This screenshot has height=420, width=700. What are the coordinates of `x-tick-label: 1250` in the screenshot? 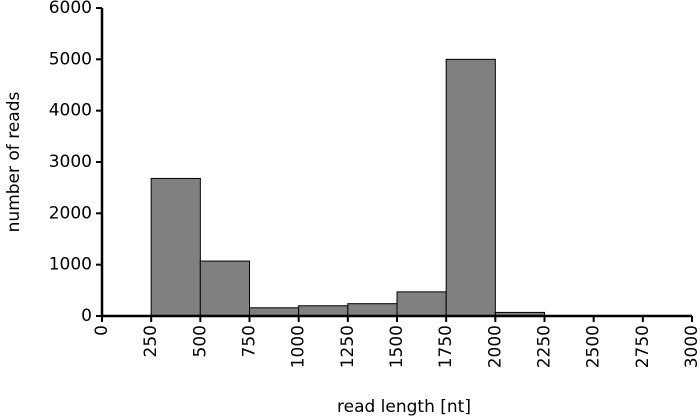 It's located at (348, 346).